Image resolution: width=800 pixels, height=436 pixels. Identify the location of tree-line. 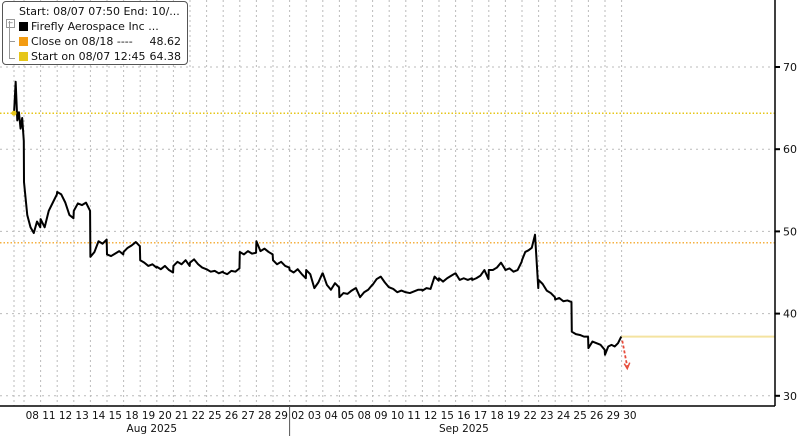
(12, 40).